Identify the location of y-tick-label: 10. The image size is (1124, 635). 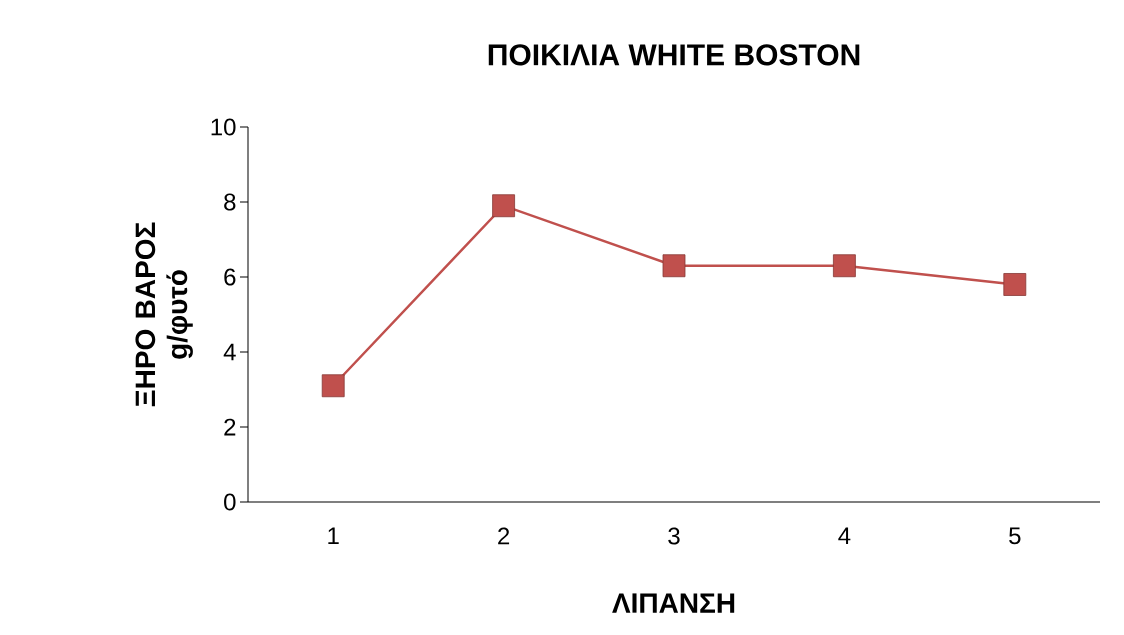
(223, 127).